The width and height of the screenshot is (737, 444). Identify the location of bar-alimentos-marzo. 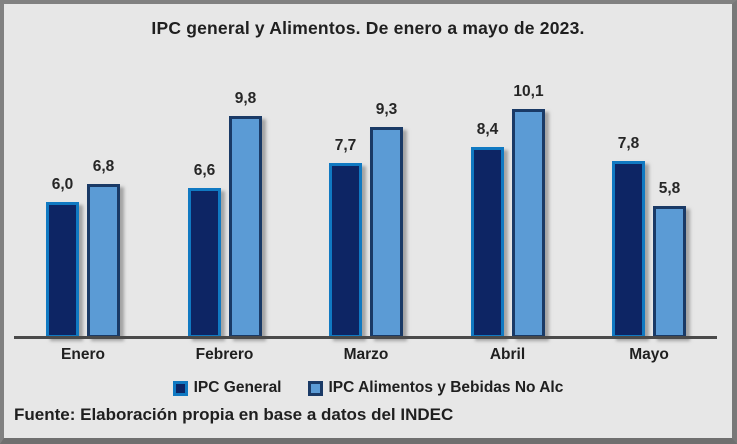
(386, 232).